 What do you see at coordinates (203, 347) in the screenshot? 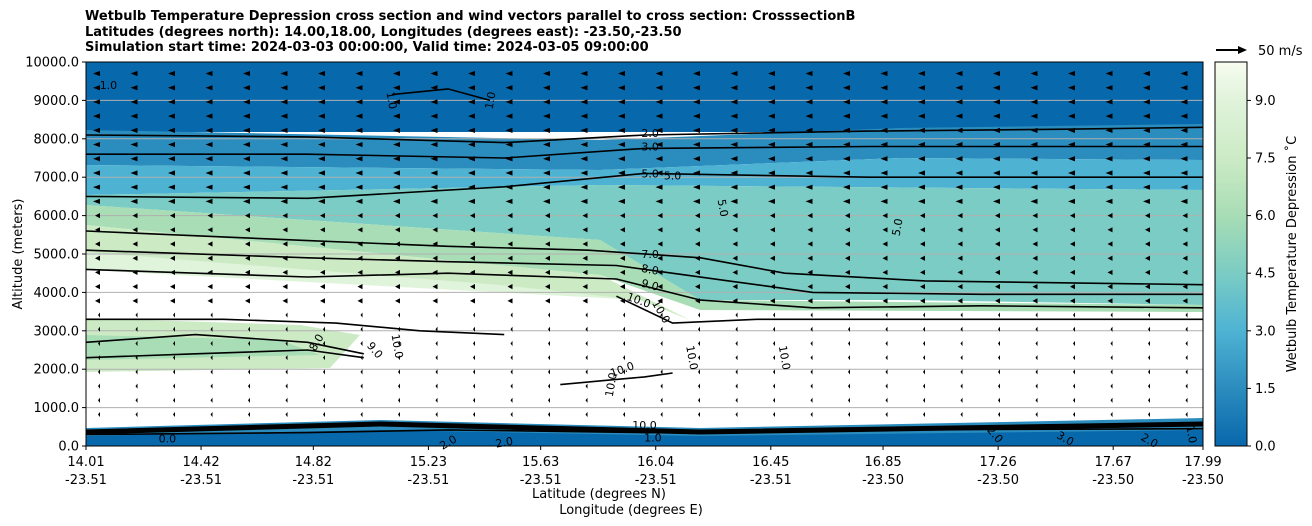
I see `band-lower-7.0` at bounding box center [203, 347].